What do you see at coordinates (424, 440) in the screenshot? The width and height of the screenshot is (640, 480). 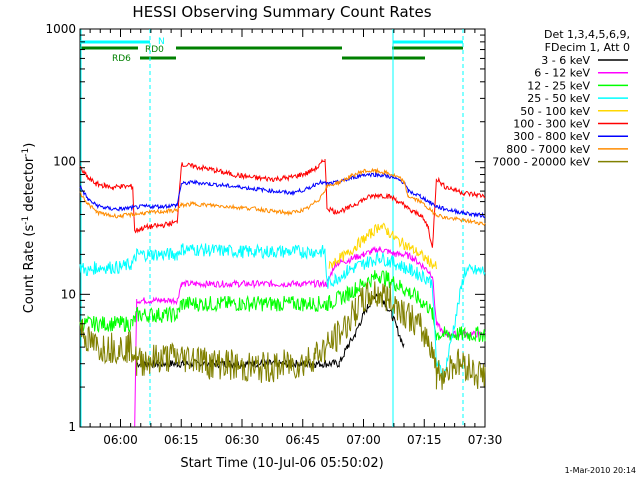 I see `x-tick-label: 07:15` at bounding box center [424, 440].